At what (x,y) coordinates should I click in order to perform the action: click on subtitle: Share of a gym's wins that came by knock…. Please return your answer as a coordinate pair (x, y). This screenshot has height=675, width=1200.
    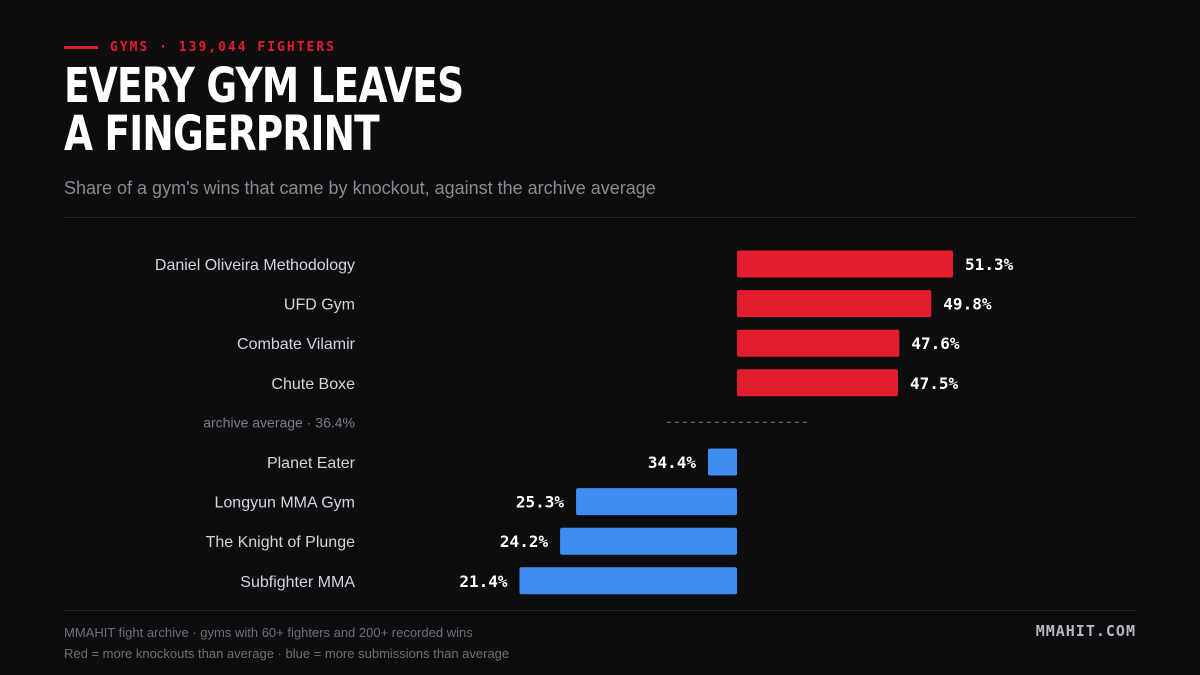
    Looking at the image, I should click on (360, 188).